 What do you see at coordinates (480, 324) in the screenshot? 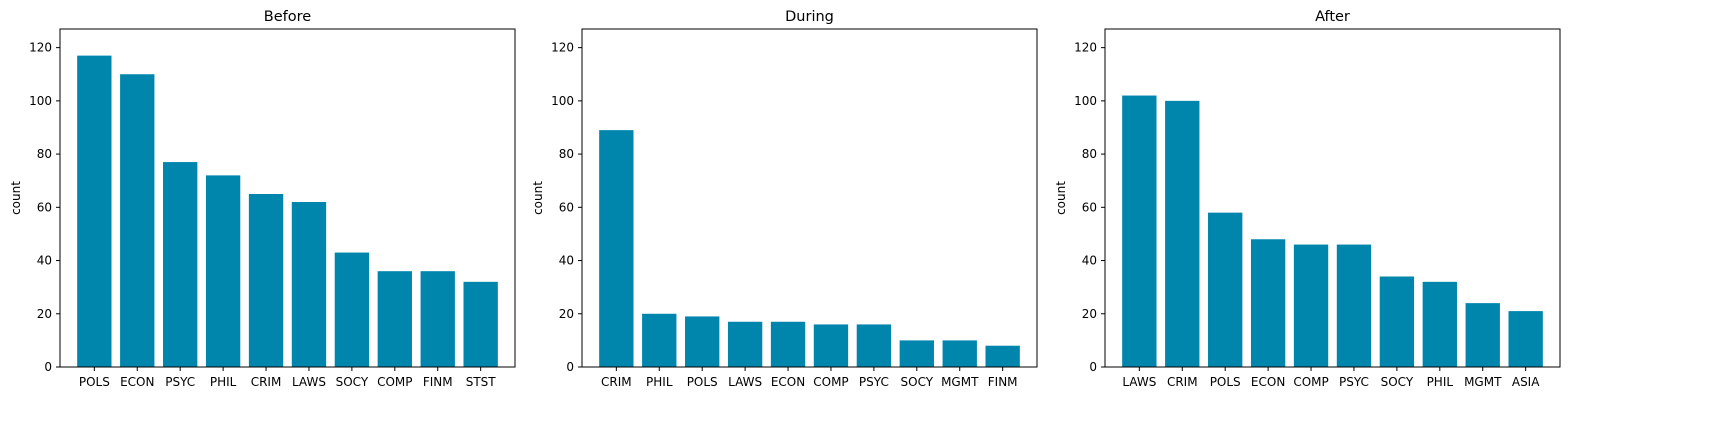
I see `bar-stst` at bounding box center [480, 324].